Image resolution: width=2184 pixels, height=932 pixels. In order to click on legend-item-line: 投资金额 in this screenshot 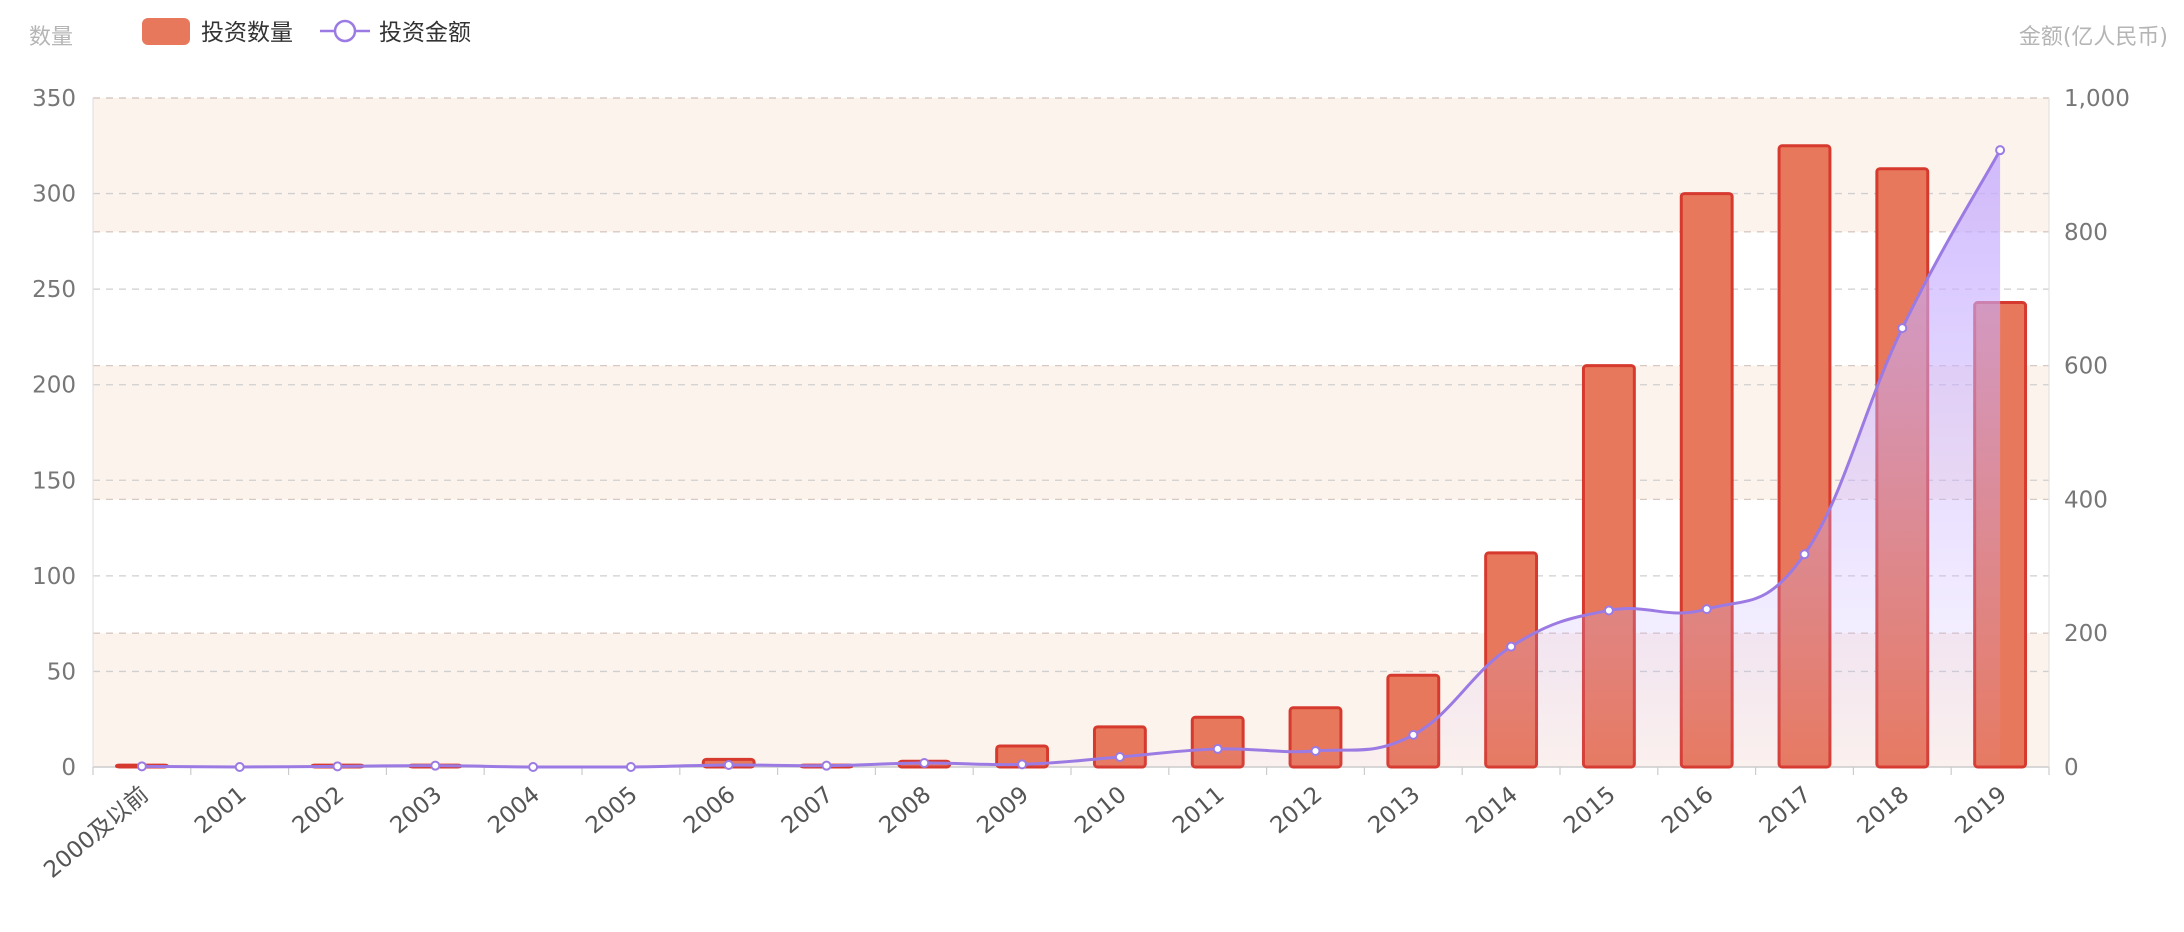, I will do `click(395, 32)`.